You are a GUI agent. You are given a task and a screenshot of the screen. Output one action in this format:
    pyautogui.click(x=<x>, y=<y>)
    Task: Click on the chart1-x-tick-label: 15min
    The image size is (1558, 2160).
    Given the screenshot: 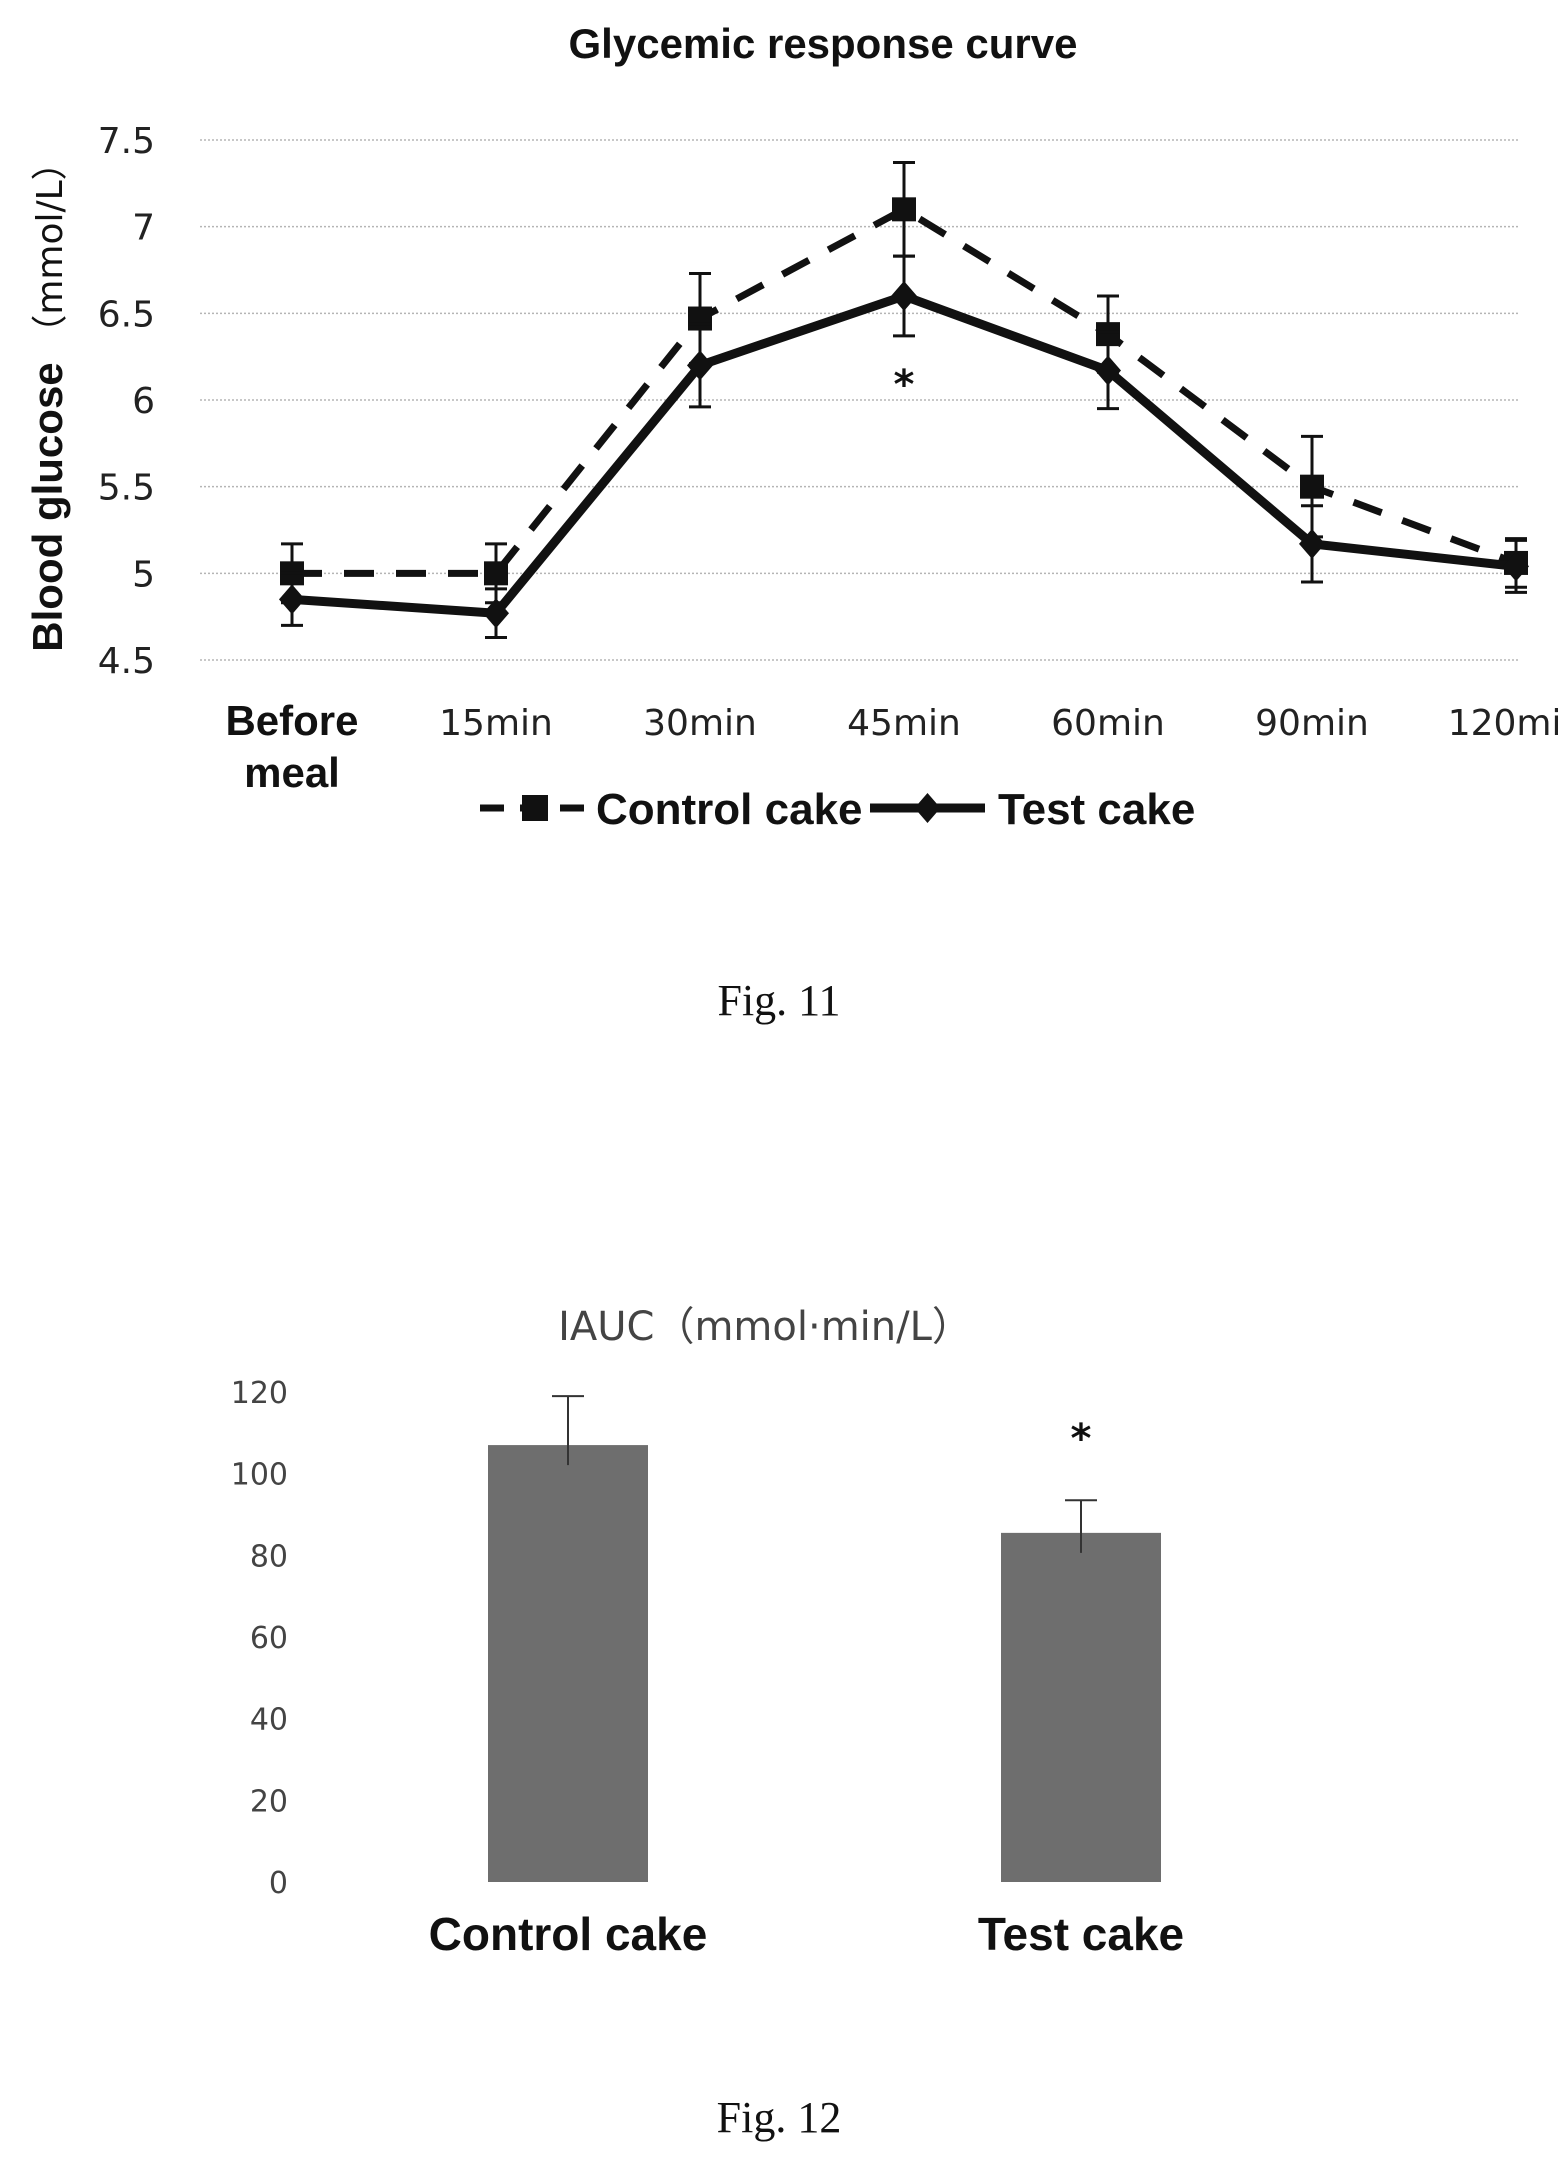 What is the action you would take?
    pyautogui.click(x=496, y=723)
    